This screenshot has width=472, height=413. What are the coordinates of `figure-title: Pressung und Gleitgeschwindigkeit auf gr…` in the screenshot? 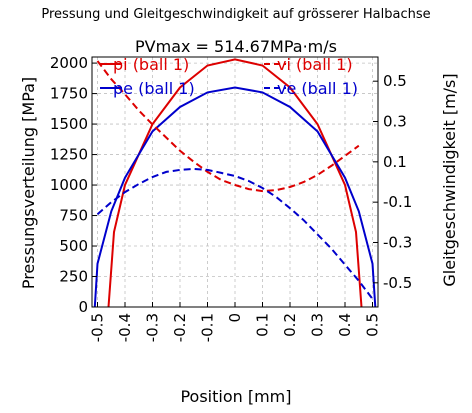 It's located at (235, 14).